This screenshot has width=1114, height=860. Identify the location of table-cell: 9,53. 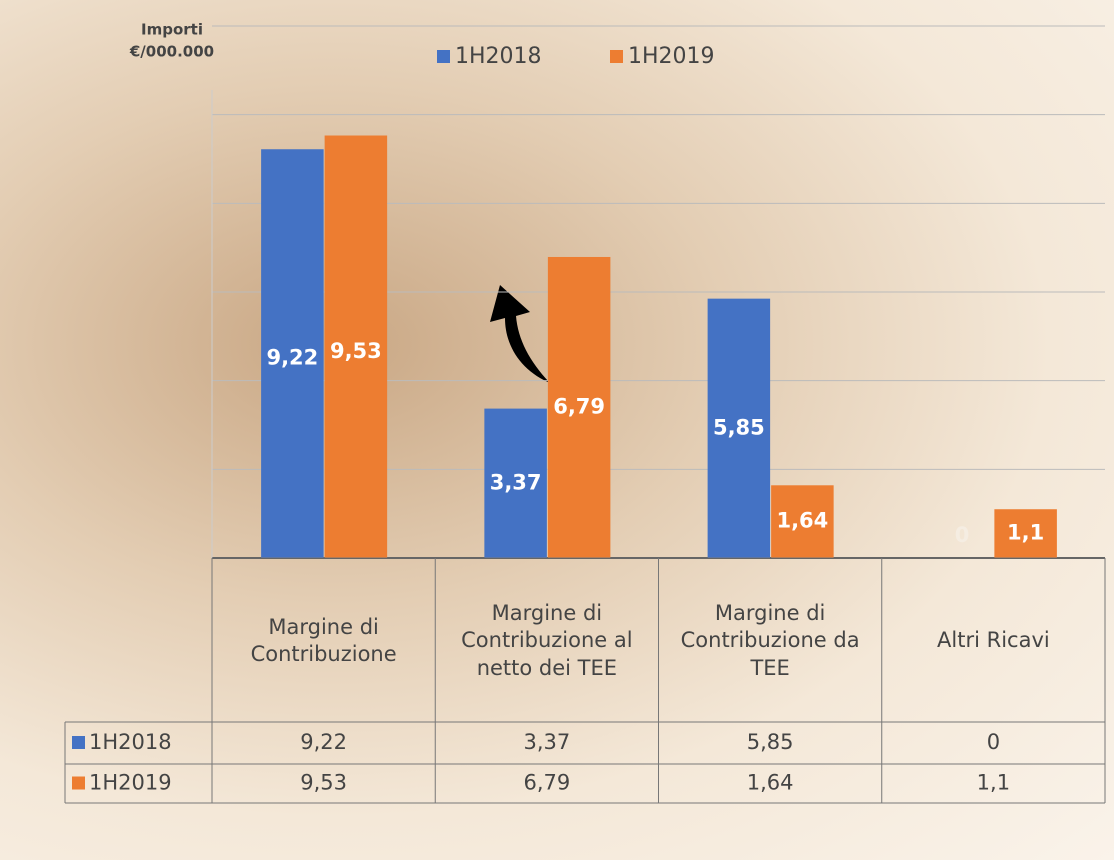
(323, 783).